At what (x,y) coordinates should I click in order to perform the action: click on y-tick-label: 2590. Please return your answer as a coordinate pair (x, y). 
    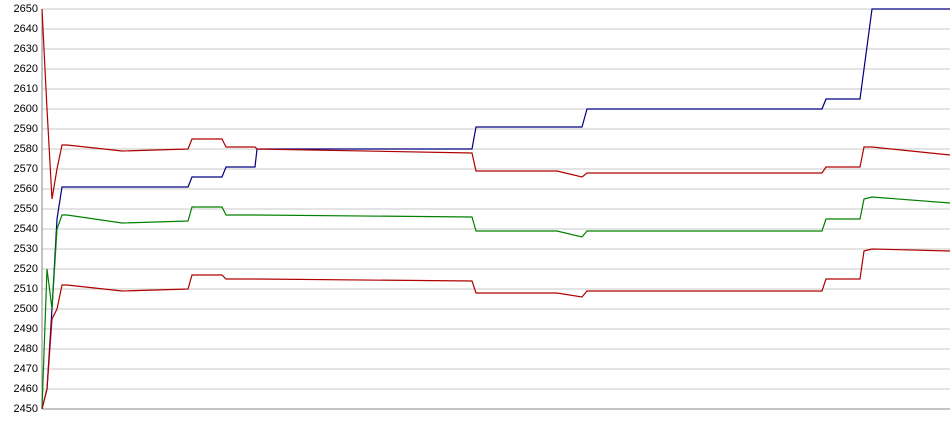
    Looking at the image, I should click on (26, 129).